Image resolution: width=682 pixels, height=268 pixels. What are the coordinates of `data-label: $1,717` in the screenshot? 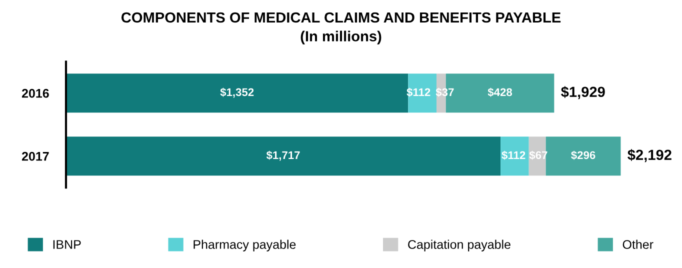 It's located at (283, 155).